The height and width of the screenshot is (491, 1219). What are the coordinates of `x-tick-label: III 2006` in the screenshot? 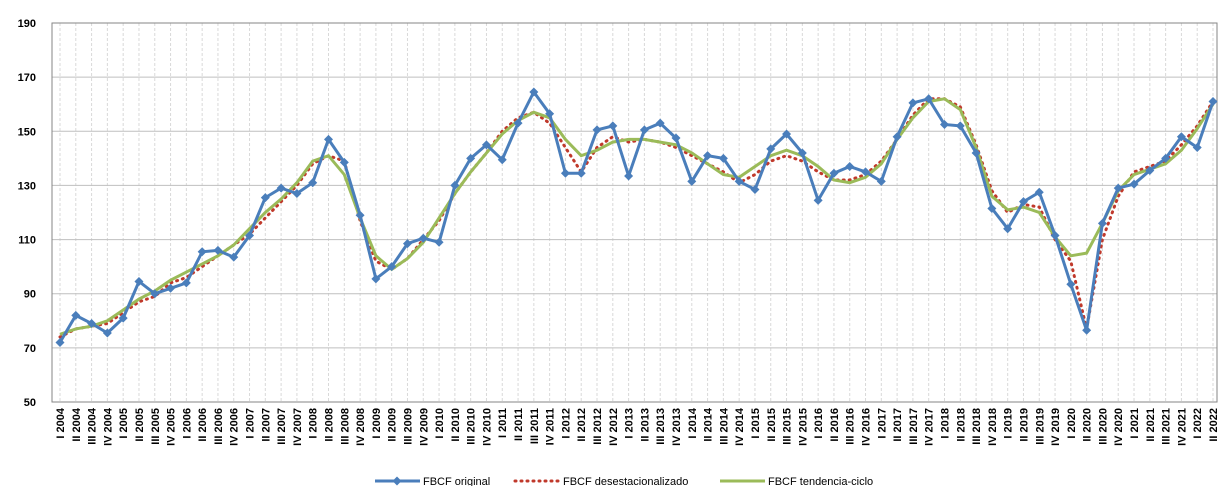 It's located at (219, 426).